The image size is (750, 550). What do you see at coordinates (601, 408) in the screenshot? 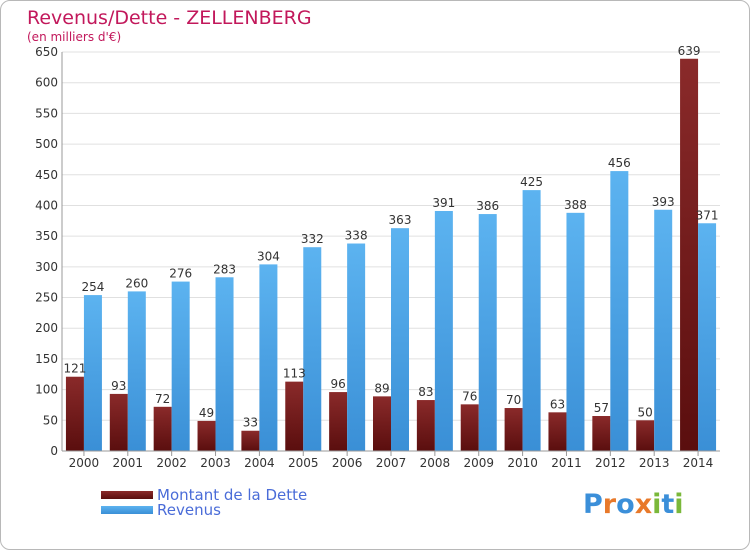
I see `debt-value-label: 57` at bounding box center [601, 408].